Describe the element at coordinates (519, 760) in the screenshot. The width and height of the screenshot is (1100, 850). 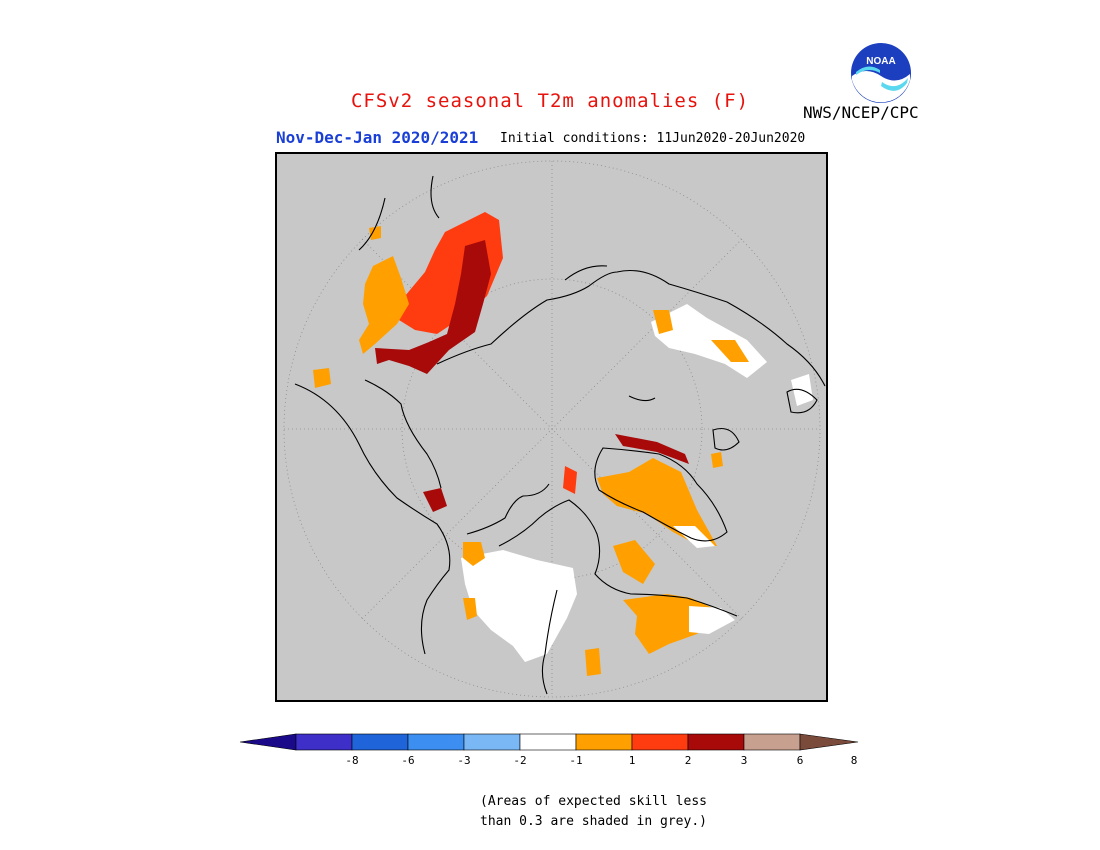
I see `legend-tick-label: -2` at that location.